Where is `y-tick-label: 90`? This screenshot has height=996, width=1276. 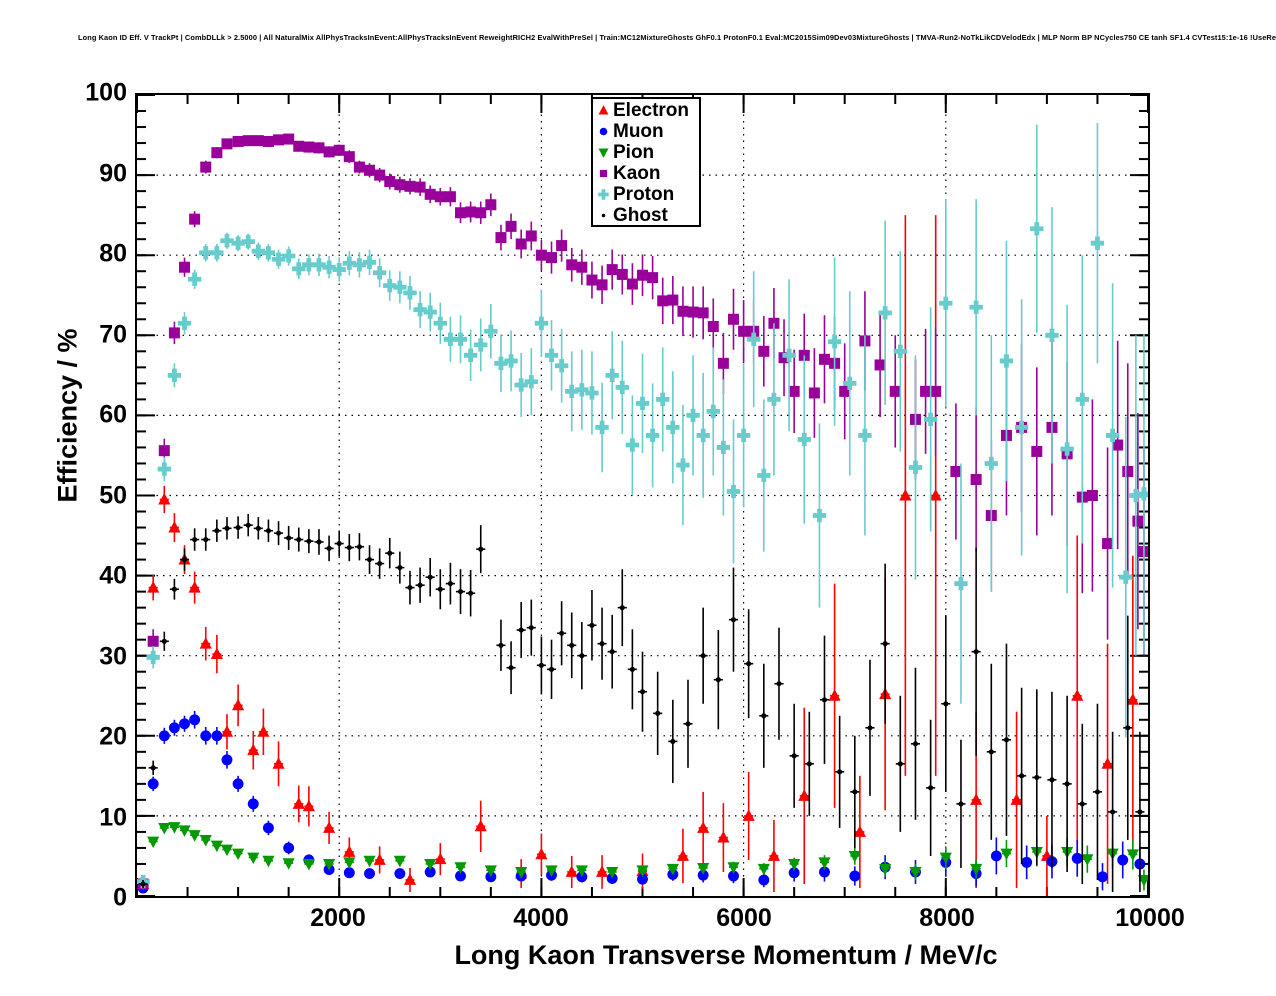
y-tick-label: 90 is located at coordinates (113, 173).